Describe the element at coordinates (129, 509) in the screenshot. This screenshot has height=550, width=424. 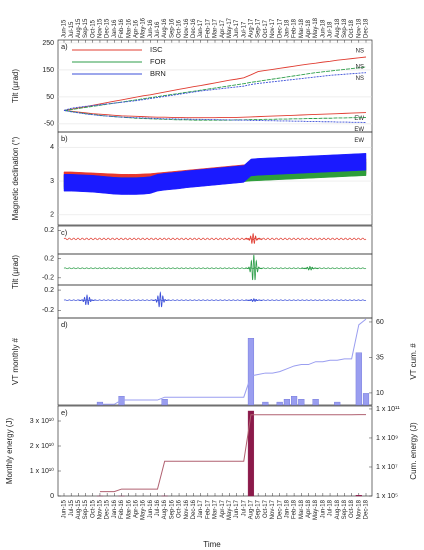
I see `x-tick-label: Mar-16` at that location.